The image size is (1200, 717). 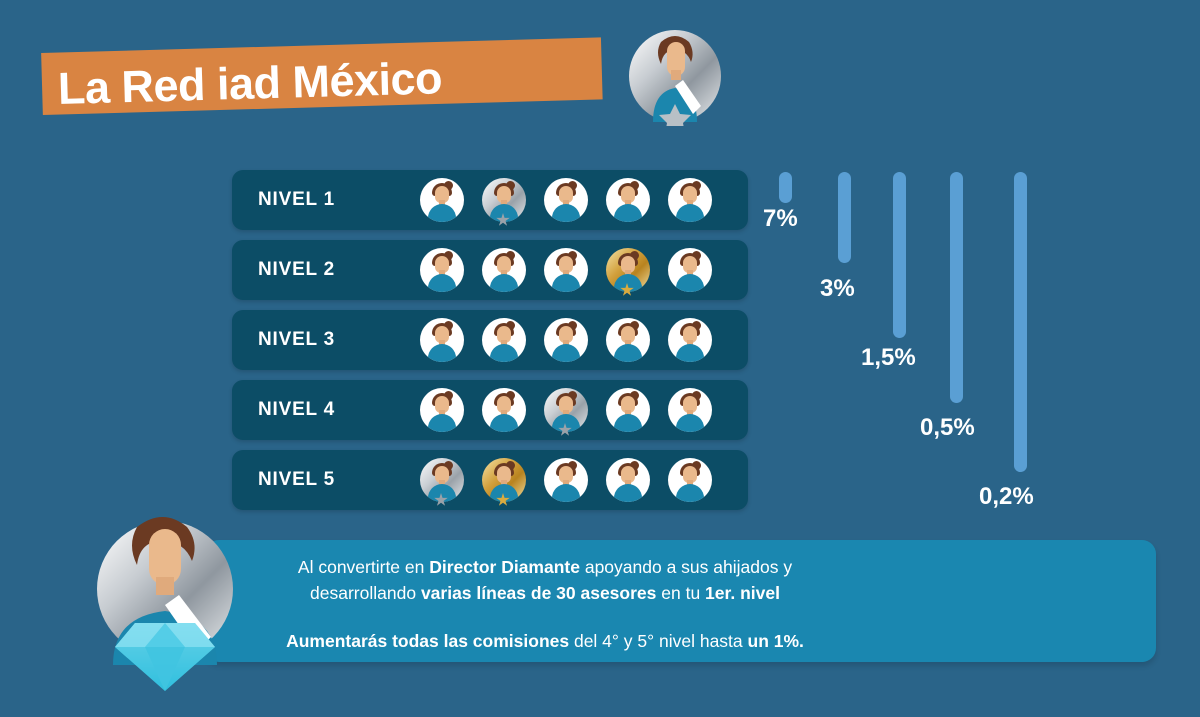 I want to click on level-row: NIVEL 5, so click(x=490, y=480).